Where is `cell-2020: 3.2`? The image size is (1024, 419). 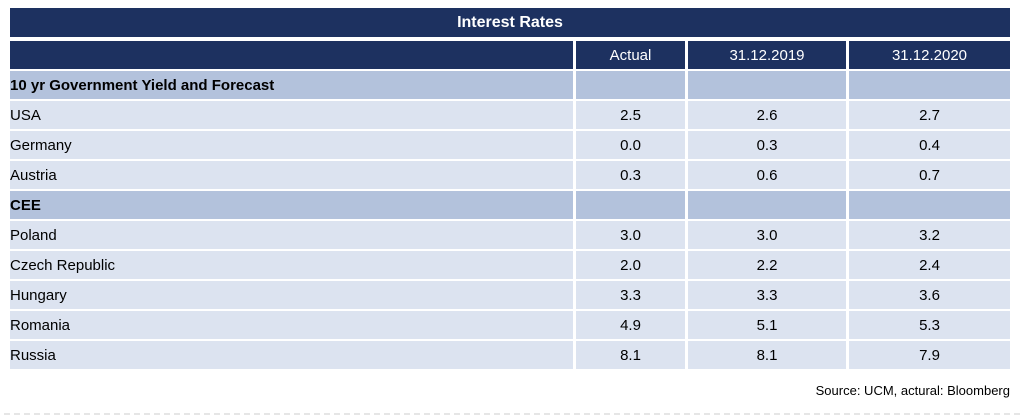 cell-2020: 3.2 is located at coordinates (929, 236).